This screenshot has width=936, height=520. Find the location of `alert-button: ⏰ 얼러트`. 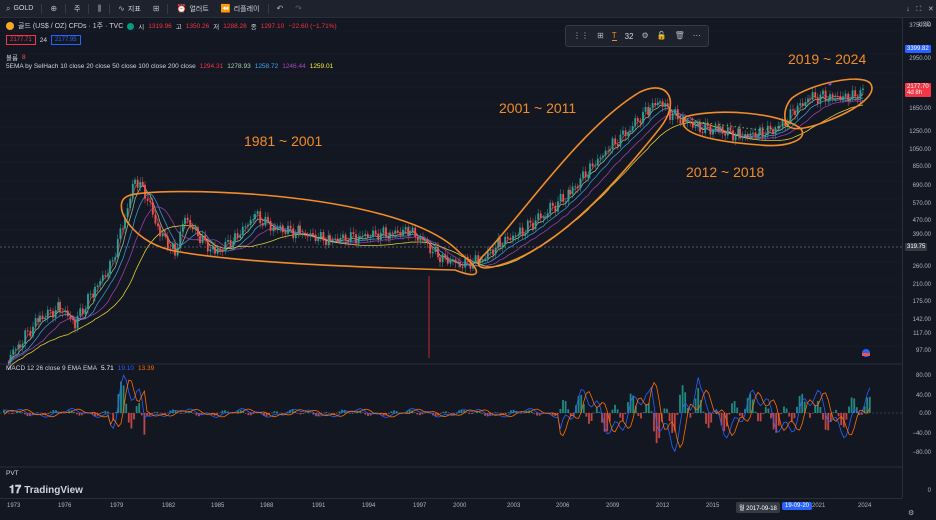

alert-button: ⏰ 얼러트 is located at coordinates (192, 8).